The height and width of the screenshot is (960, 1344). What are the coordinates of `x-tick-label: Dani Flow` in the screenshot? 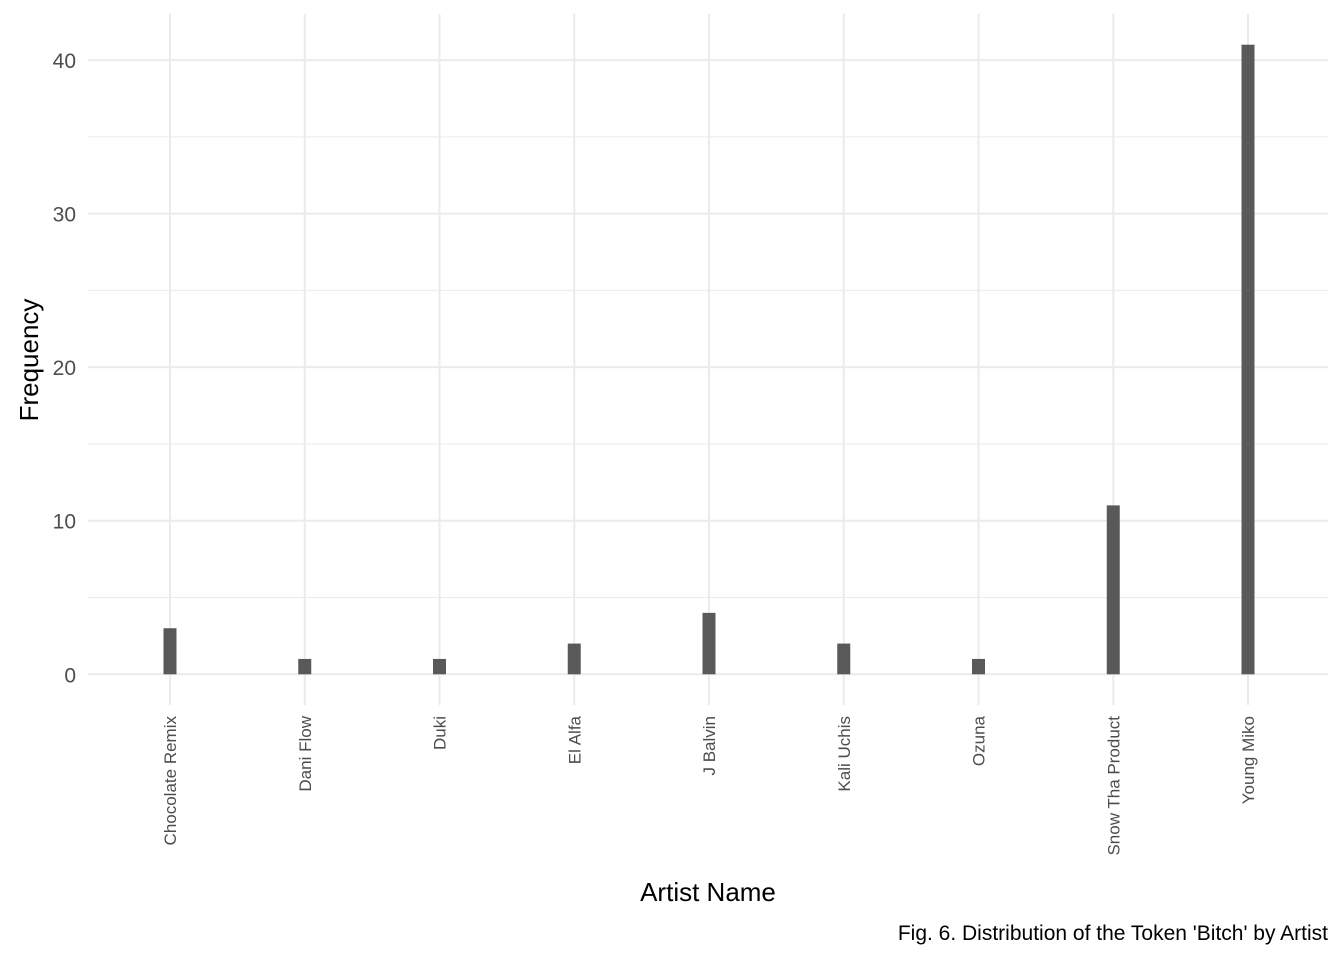 It's located at (305, 753).